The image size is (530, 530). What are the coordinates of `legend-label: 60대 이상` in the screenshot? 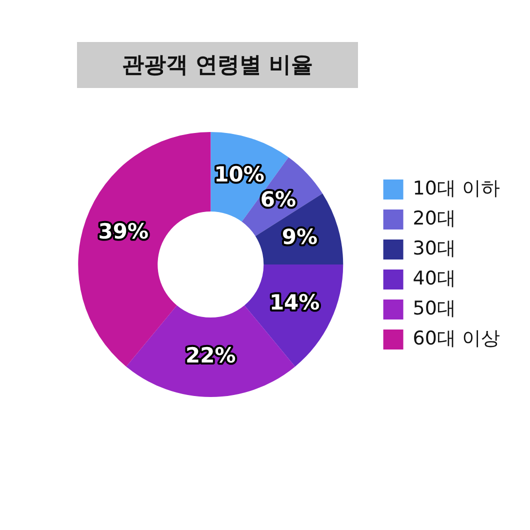 It's located at (456, 338).